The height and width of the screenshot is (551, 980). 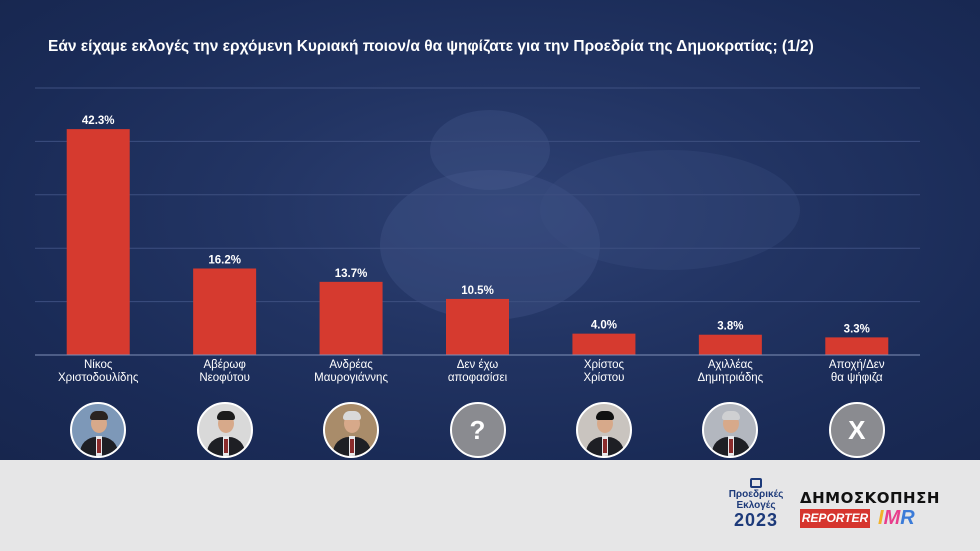 What do you see at coordinates (604, 326) in the screenshot?
I see `data-label-4: 4.0%` at bounding box center [604, 326].